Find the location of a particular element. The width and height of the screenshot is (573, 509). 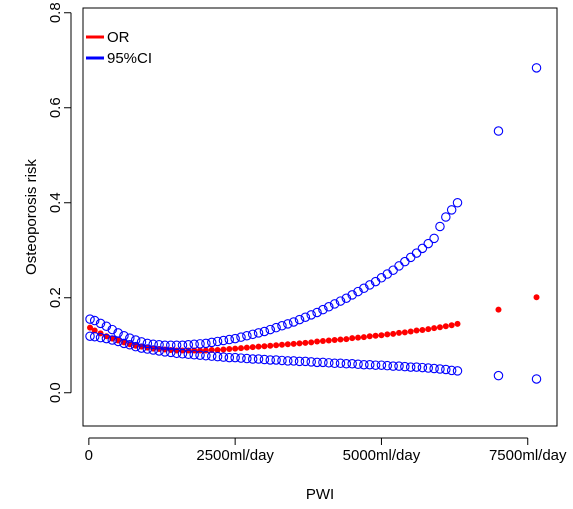

y-tick-label: 0.8 is located at coordinates (55, 12).